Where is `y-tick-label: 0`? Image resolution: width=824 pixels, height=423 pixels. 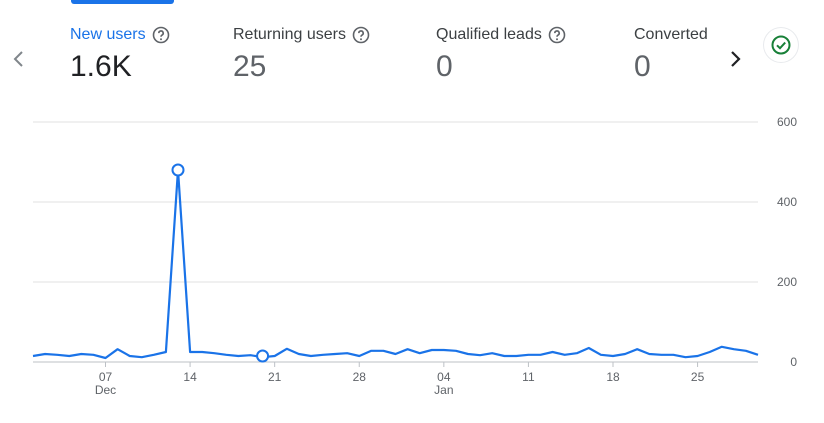 y-tick-label: 0 is located at coordinates (793, 362).